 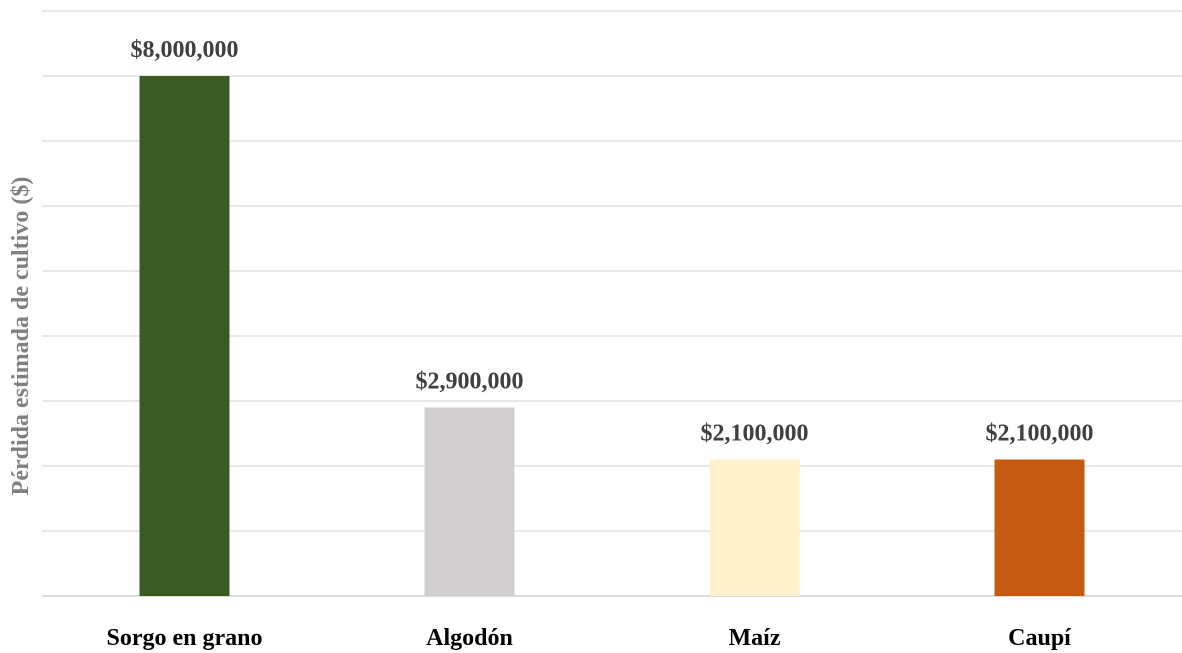 I want to click on x-tick-label: Maíz, so click(x=755, y=638).